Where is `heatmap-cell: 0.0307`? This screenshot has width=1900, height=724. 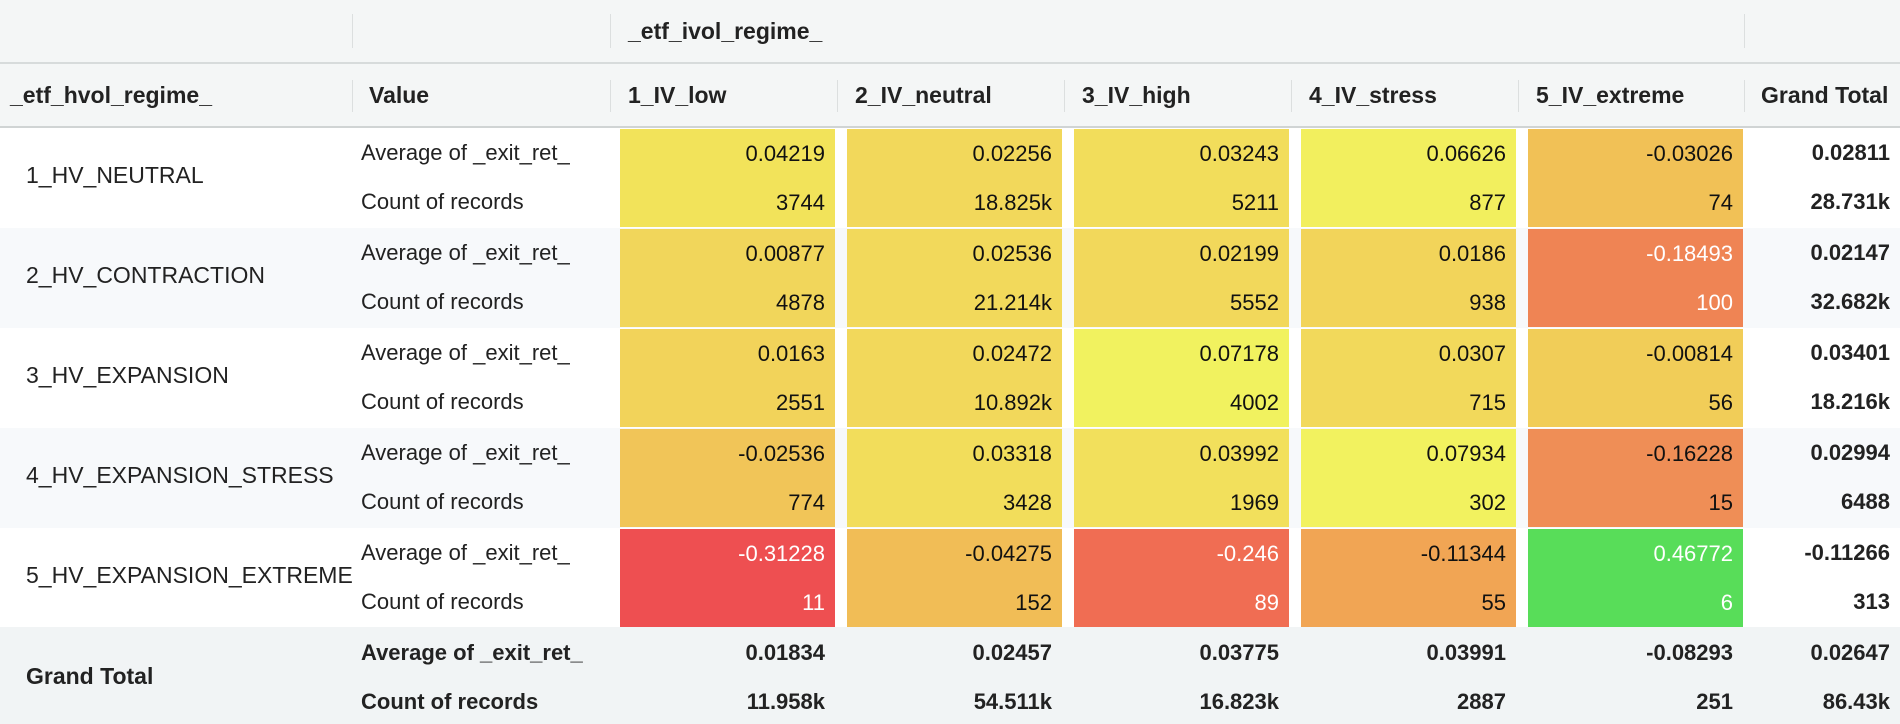
heatmap-cell: 0.0307 is located at coordinates (1408, 353).